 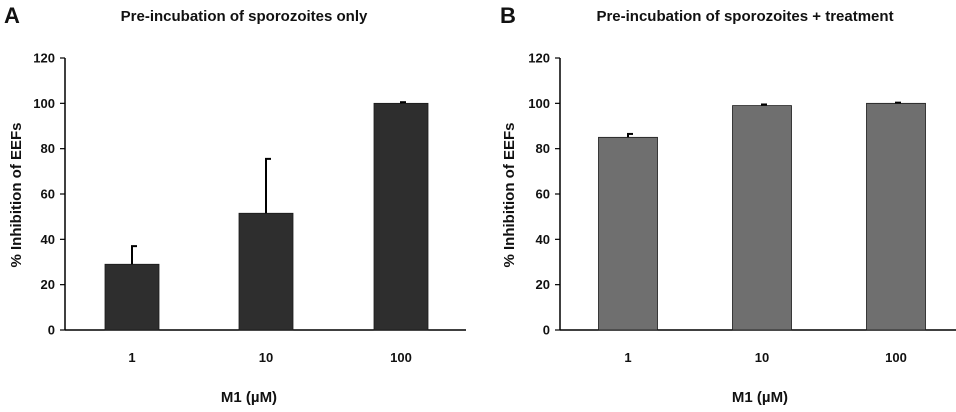 I want to click on panel-letter-a: A, so click(x=12, y=15).